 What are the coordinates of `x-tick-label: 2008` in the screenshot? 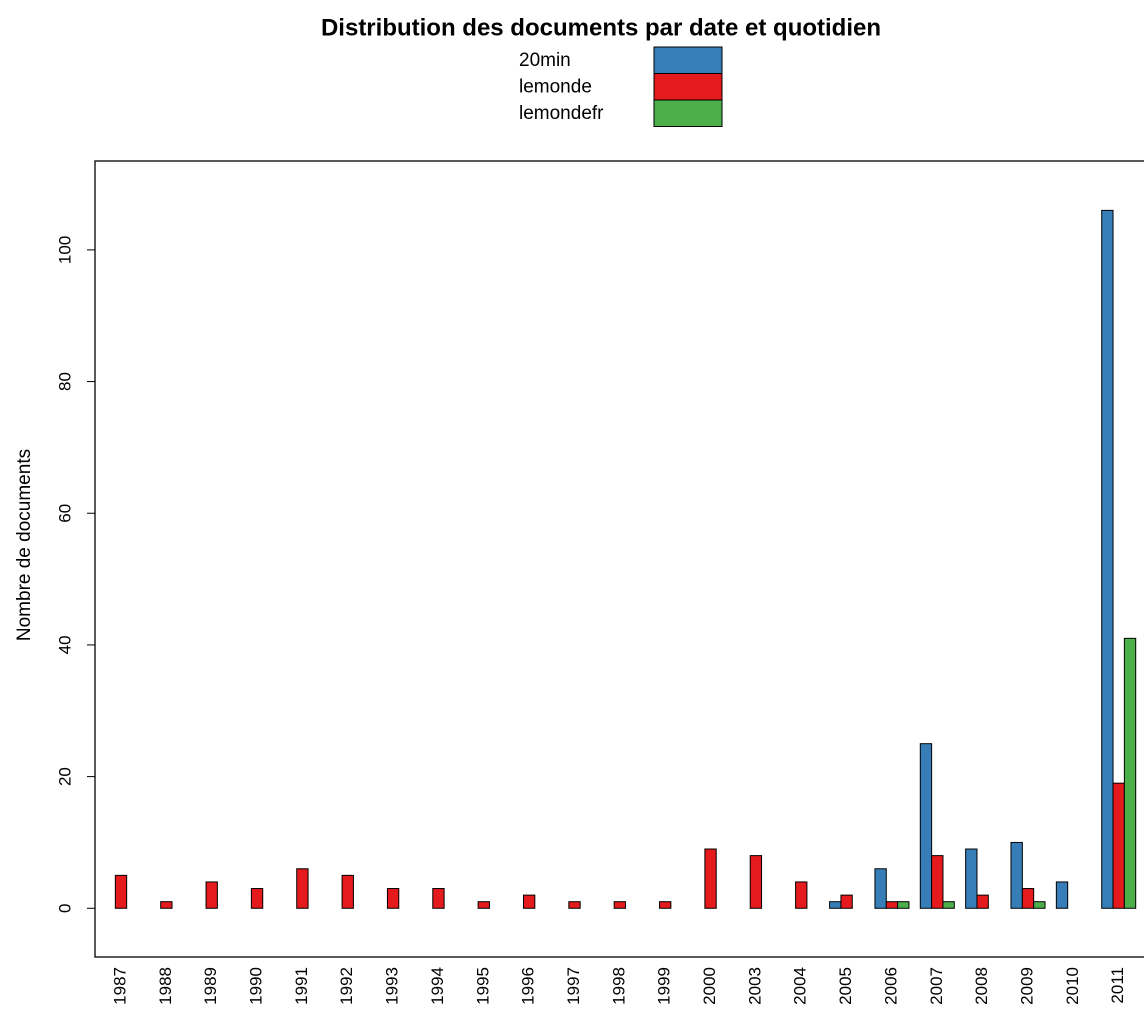 It's located at (981, 986).